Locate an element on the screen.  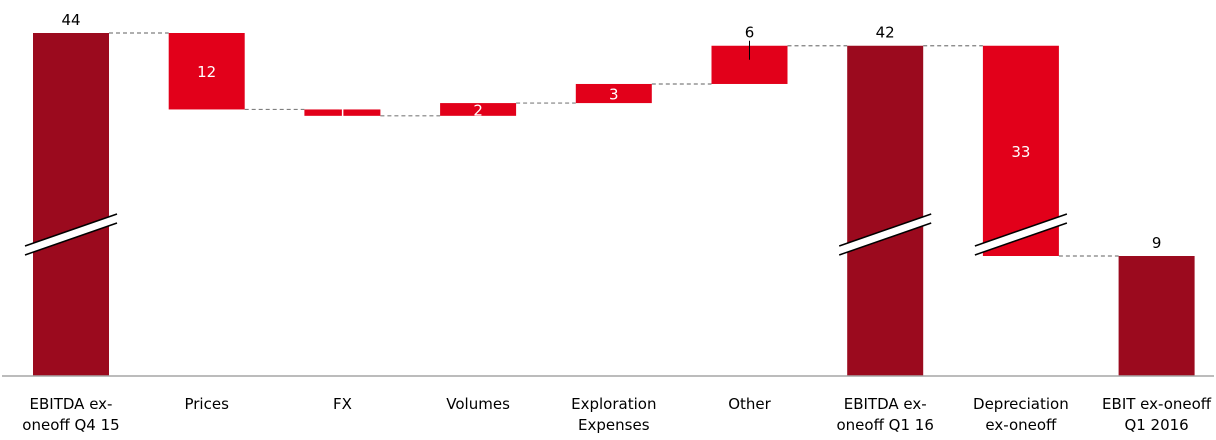
data-label-7: 42 is located at coordinates (885, 33).